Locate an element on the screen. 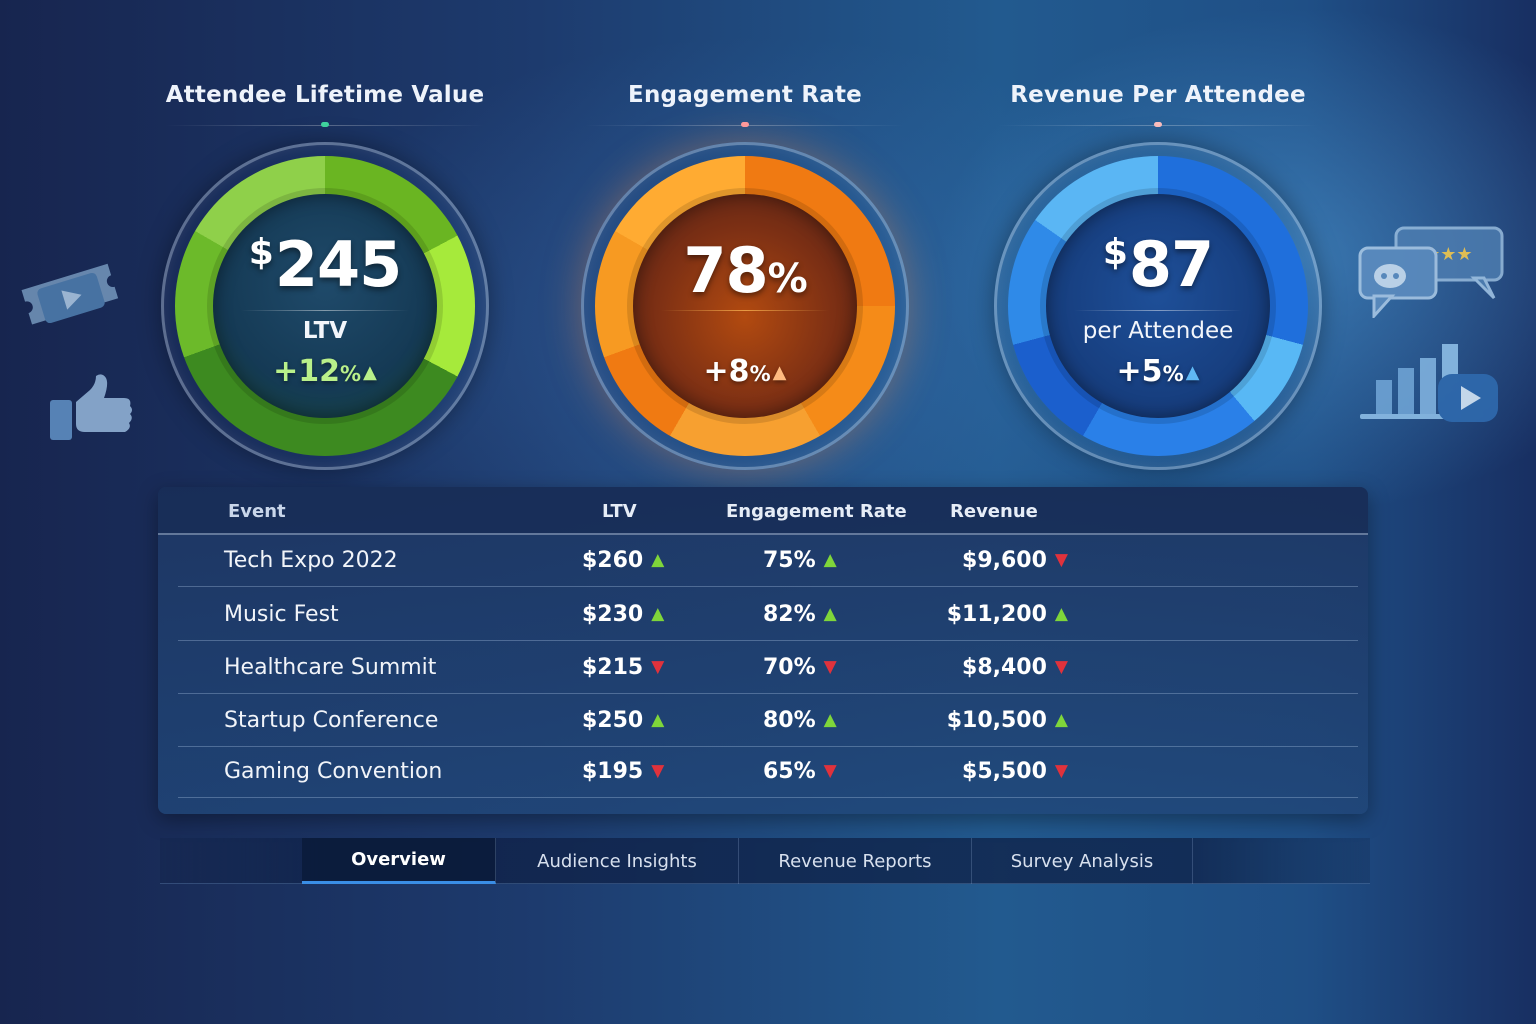  event-name-cell-value: Startup Conference is located at coordinates (331, 720).